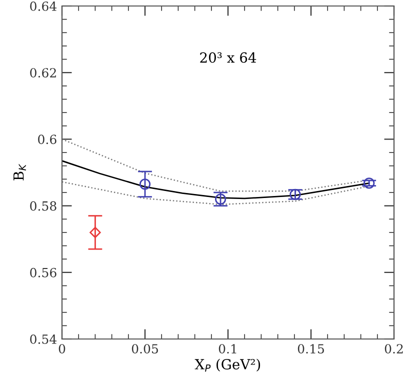 The width and height of the screenshot is (407, 386). What do you see at coordinates (47, 139) in the screenshot?
I see `y-tick-label: 0.6` at bounding box center [47, 139].